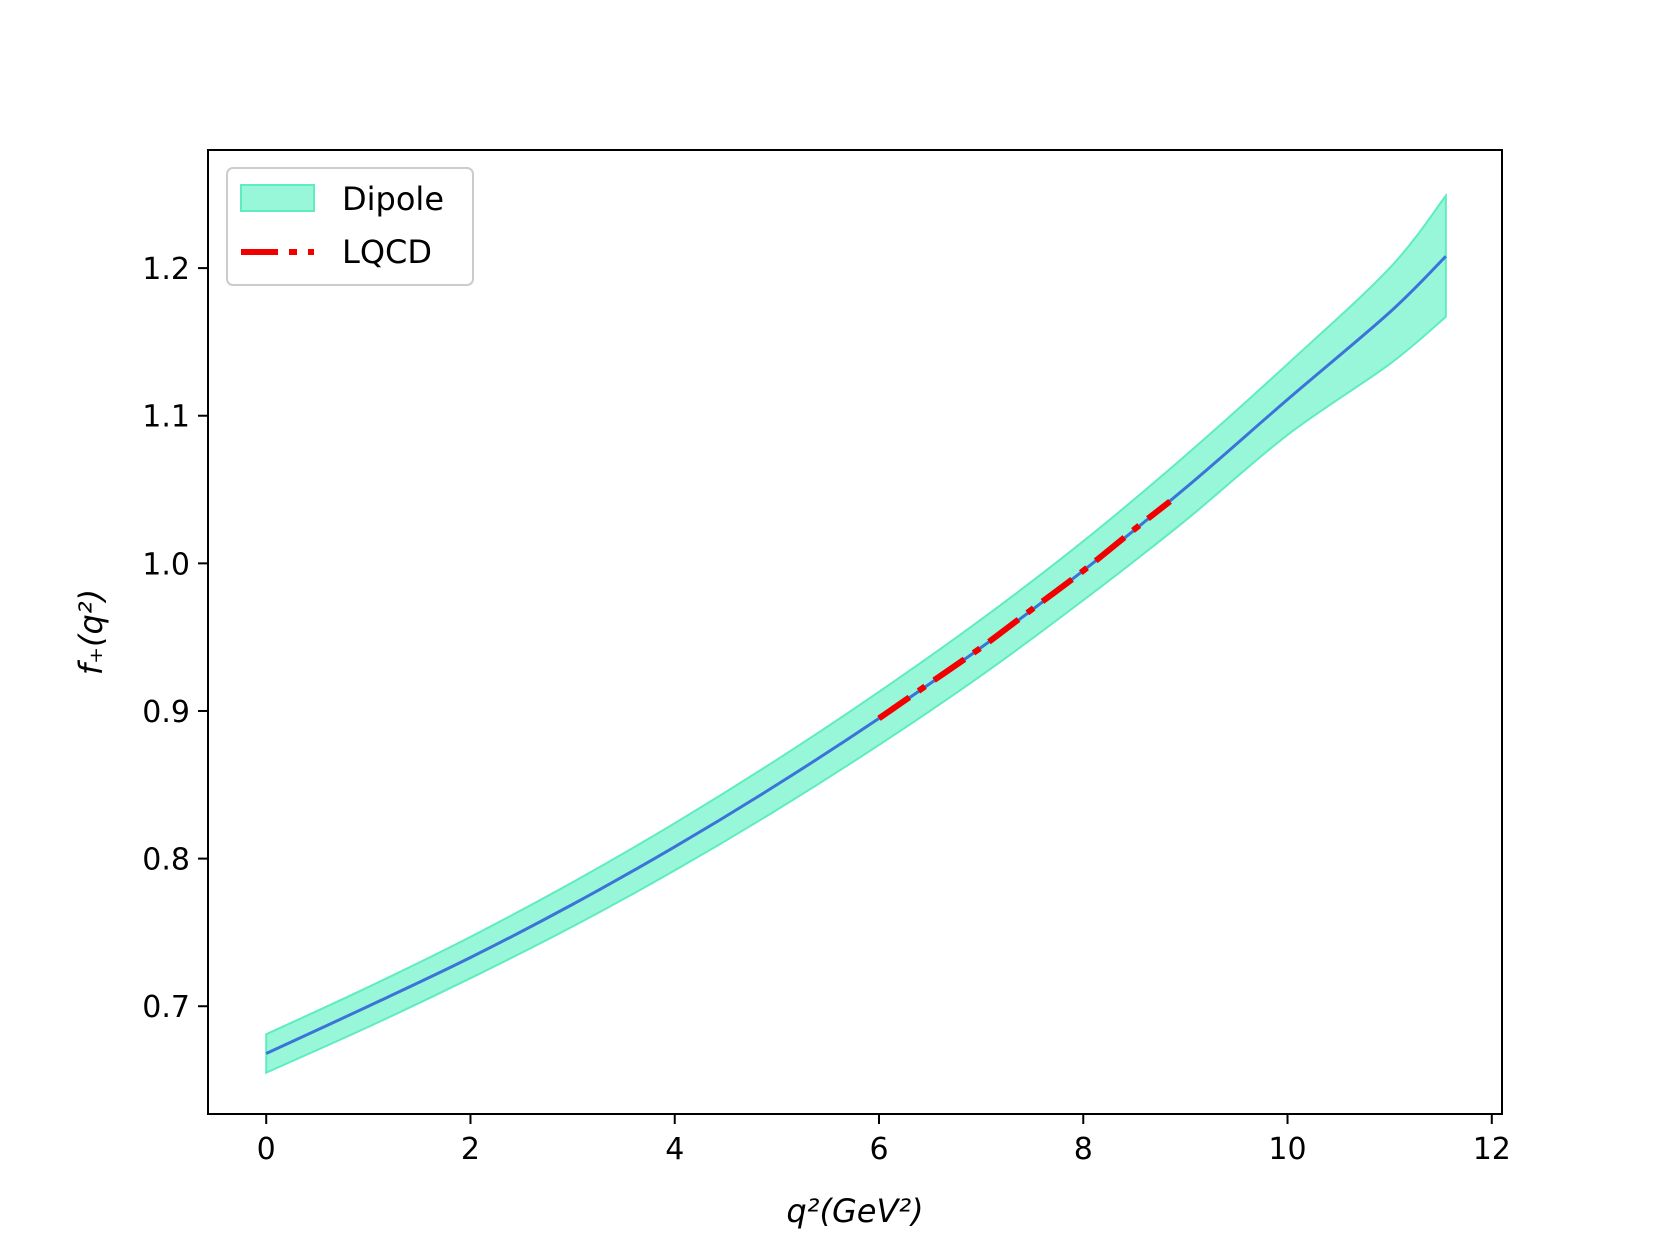 Image resolution: width=1660 pixels, height=1245 pixels. Describe the element at coordinates (350, 226) in the screenshot. I see `legend: Dipole LQCD` at that location.